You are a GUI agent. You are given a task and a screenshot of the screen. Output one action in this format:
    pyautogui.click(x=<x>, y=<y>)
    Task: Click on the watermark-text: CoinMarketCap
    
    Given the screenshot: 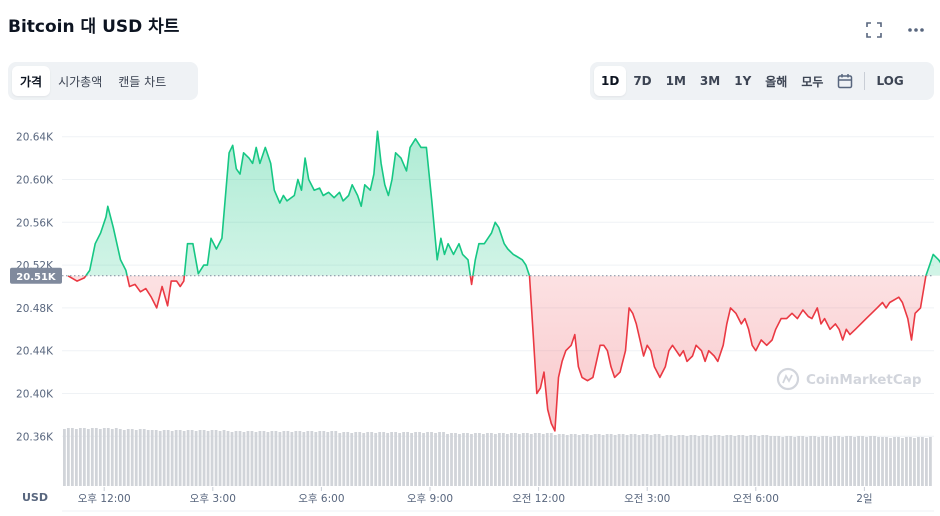 What is the action you would take?
    pyautogui.click(x=864, y=380)
    